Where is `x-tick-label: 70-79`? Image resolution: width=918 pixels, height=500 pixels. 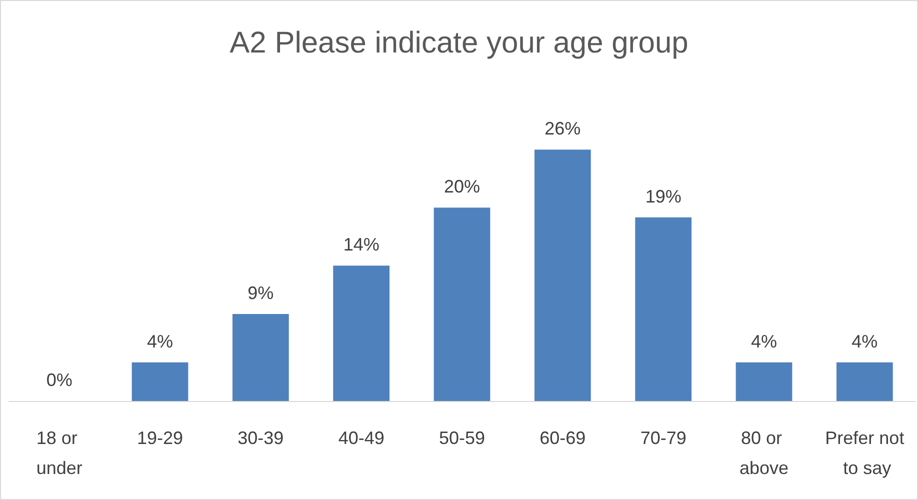 x-tick-label: 70-79 is located at coordinates (663, 438).